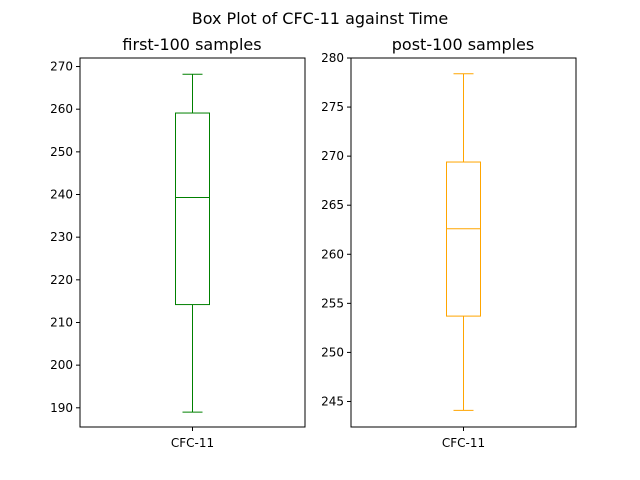 Image resolution: width=640 pixels, height=480 pixels. I want to click on y-tick-label-first-100-210: 210, so click(61, 322).